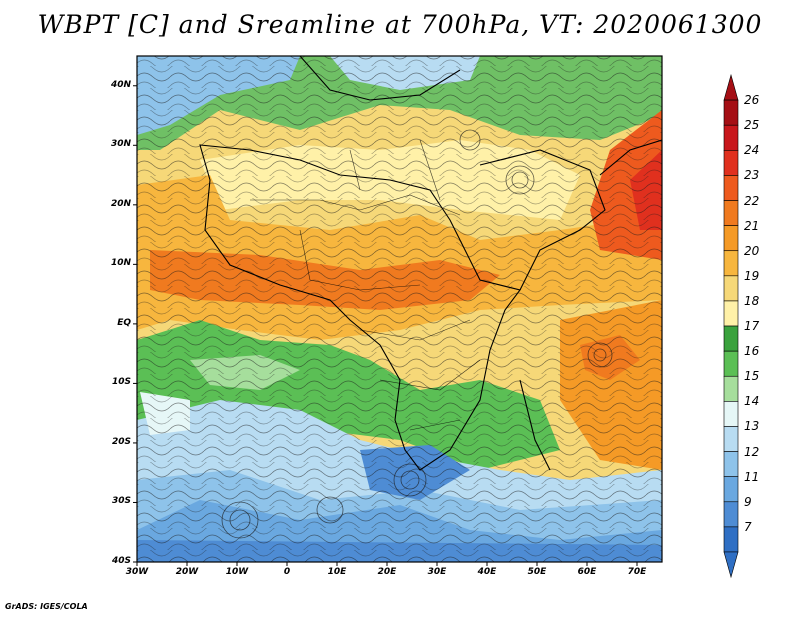 The height and width of the screenshot is (618, 800). Describe the element at coordinates (748, 501) in the screenshot. I see `colorbar-label: 9` at that location.